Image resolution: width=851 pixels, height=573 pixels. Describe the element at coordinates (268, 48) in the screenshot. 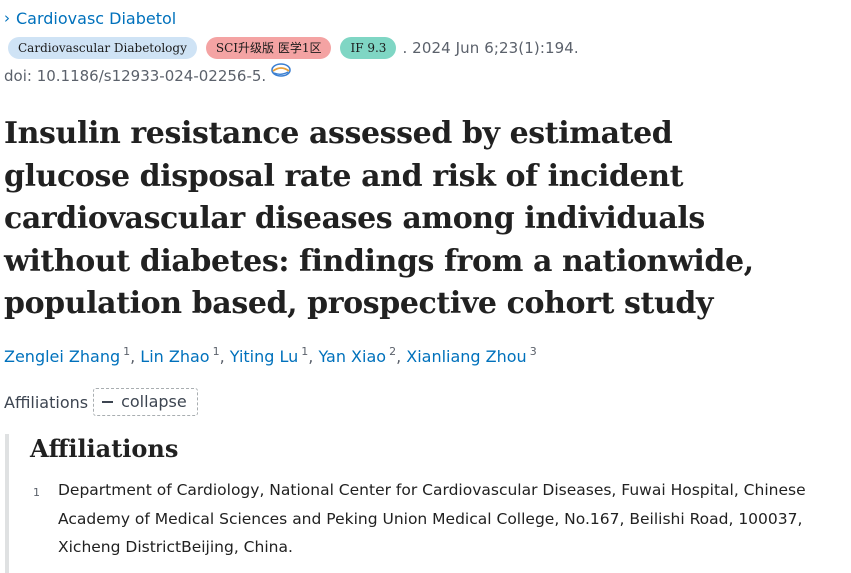

I see `sci-rank-badge: SCI升级版 医学1区` at that location.